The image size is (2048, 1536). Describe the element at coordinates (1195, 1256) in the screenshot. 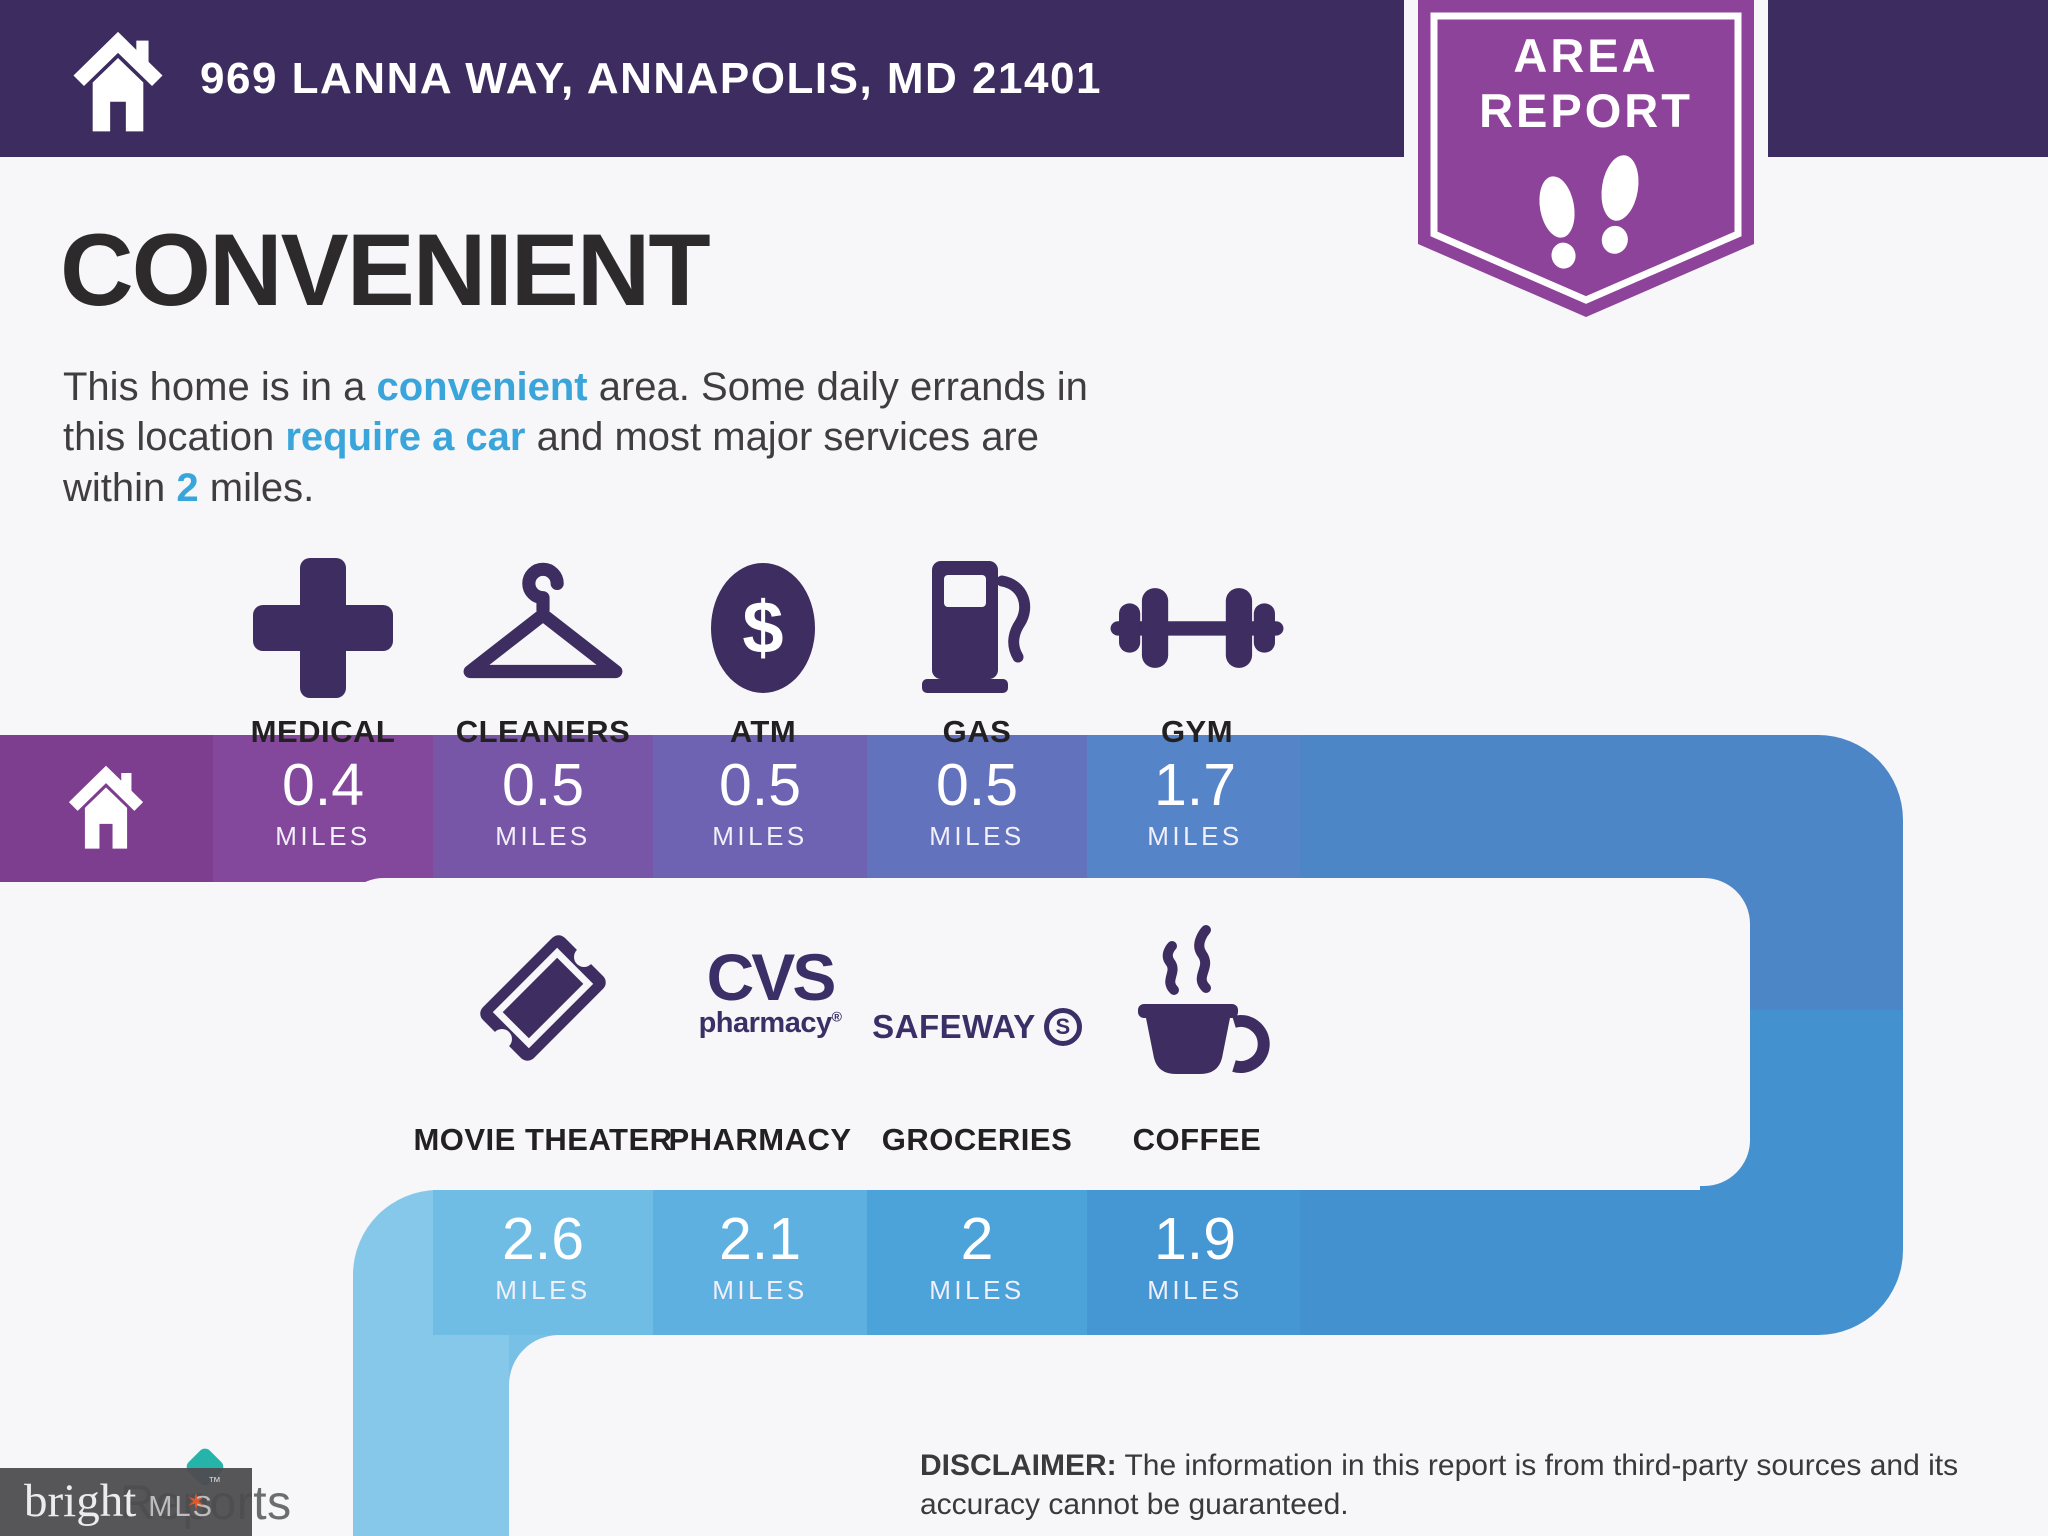

I see `distance-coffee: 1.9 MILES` at that location.